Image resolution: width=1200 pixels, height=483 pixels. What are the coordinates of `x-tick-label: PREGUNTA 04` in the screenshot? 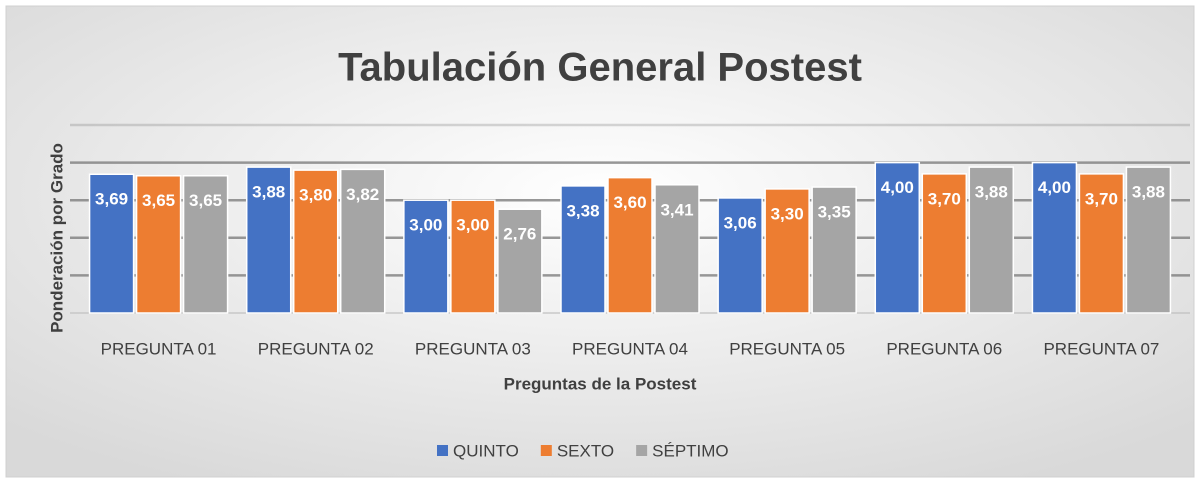 It's located at (630, 348).